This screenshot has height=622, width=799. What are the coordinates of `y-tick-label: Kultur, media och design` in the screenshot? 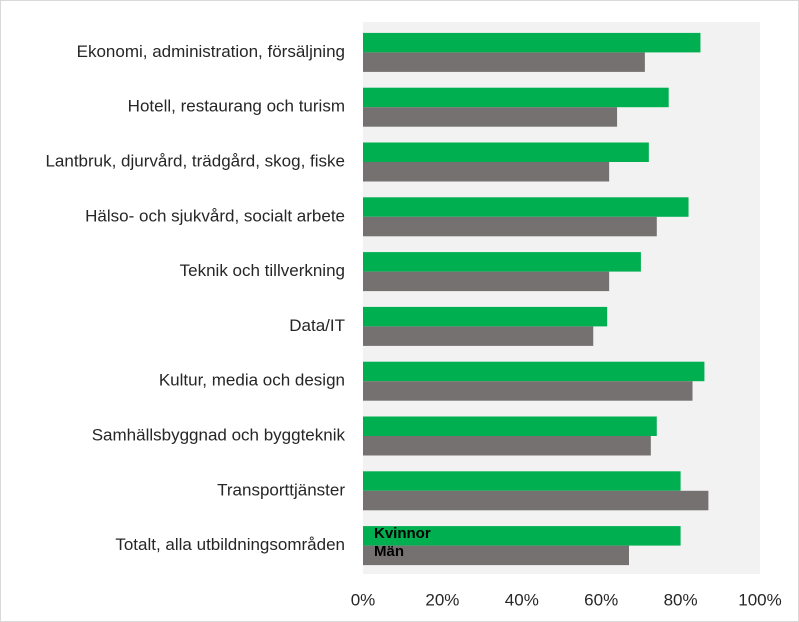 It's located at (252, 380).